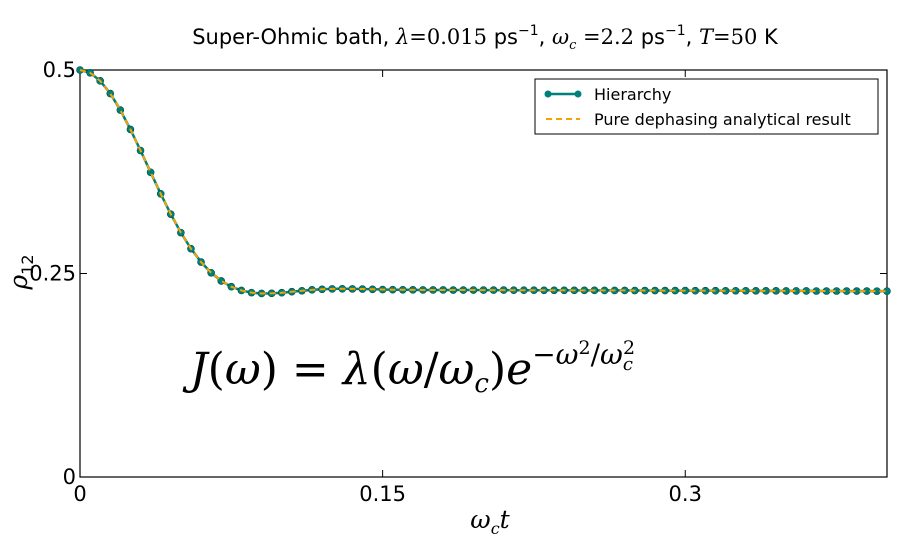 The width and height of the screenshot is (919, 543). I want to click on formula-omega-2: ω, so click(406, 369).